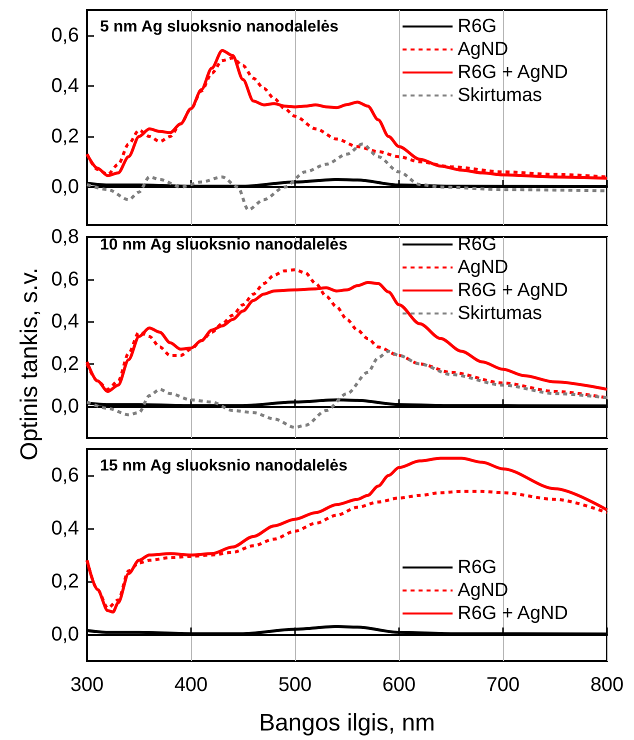 Image resolution: width=634 pixels, height=740 pixels. What do you see at coordinates (224, 245) in the screenshot?
I see `chart-title: 10 nm Ag sluoksnio nanodalelės` at bounding box center [224, 245].